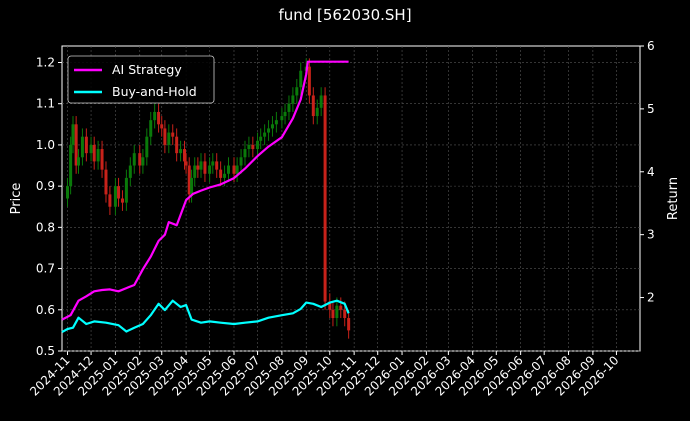  I want to click on y-axis-label-left: Price, so click(16, 199).